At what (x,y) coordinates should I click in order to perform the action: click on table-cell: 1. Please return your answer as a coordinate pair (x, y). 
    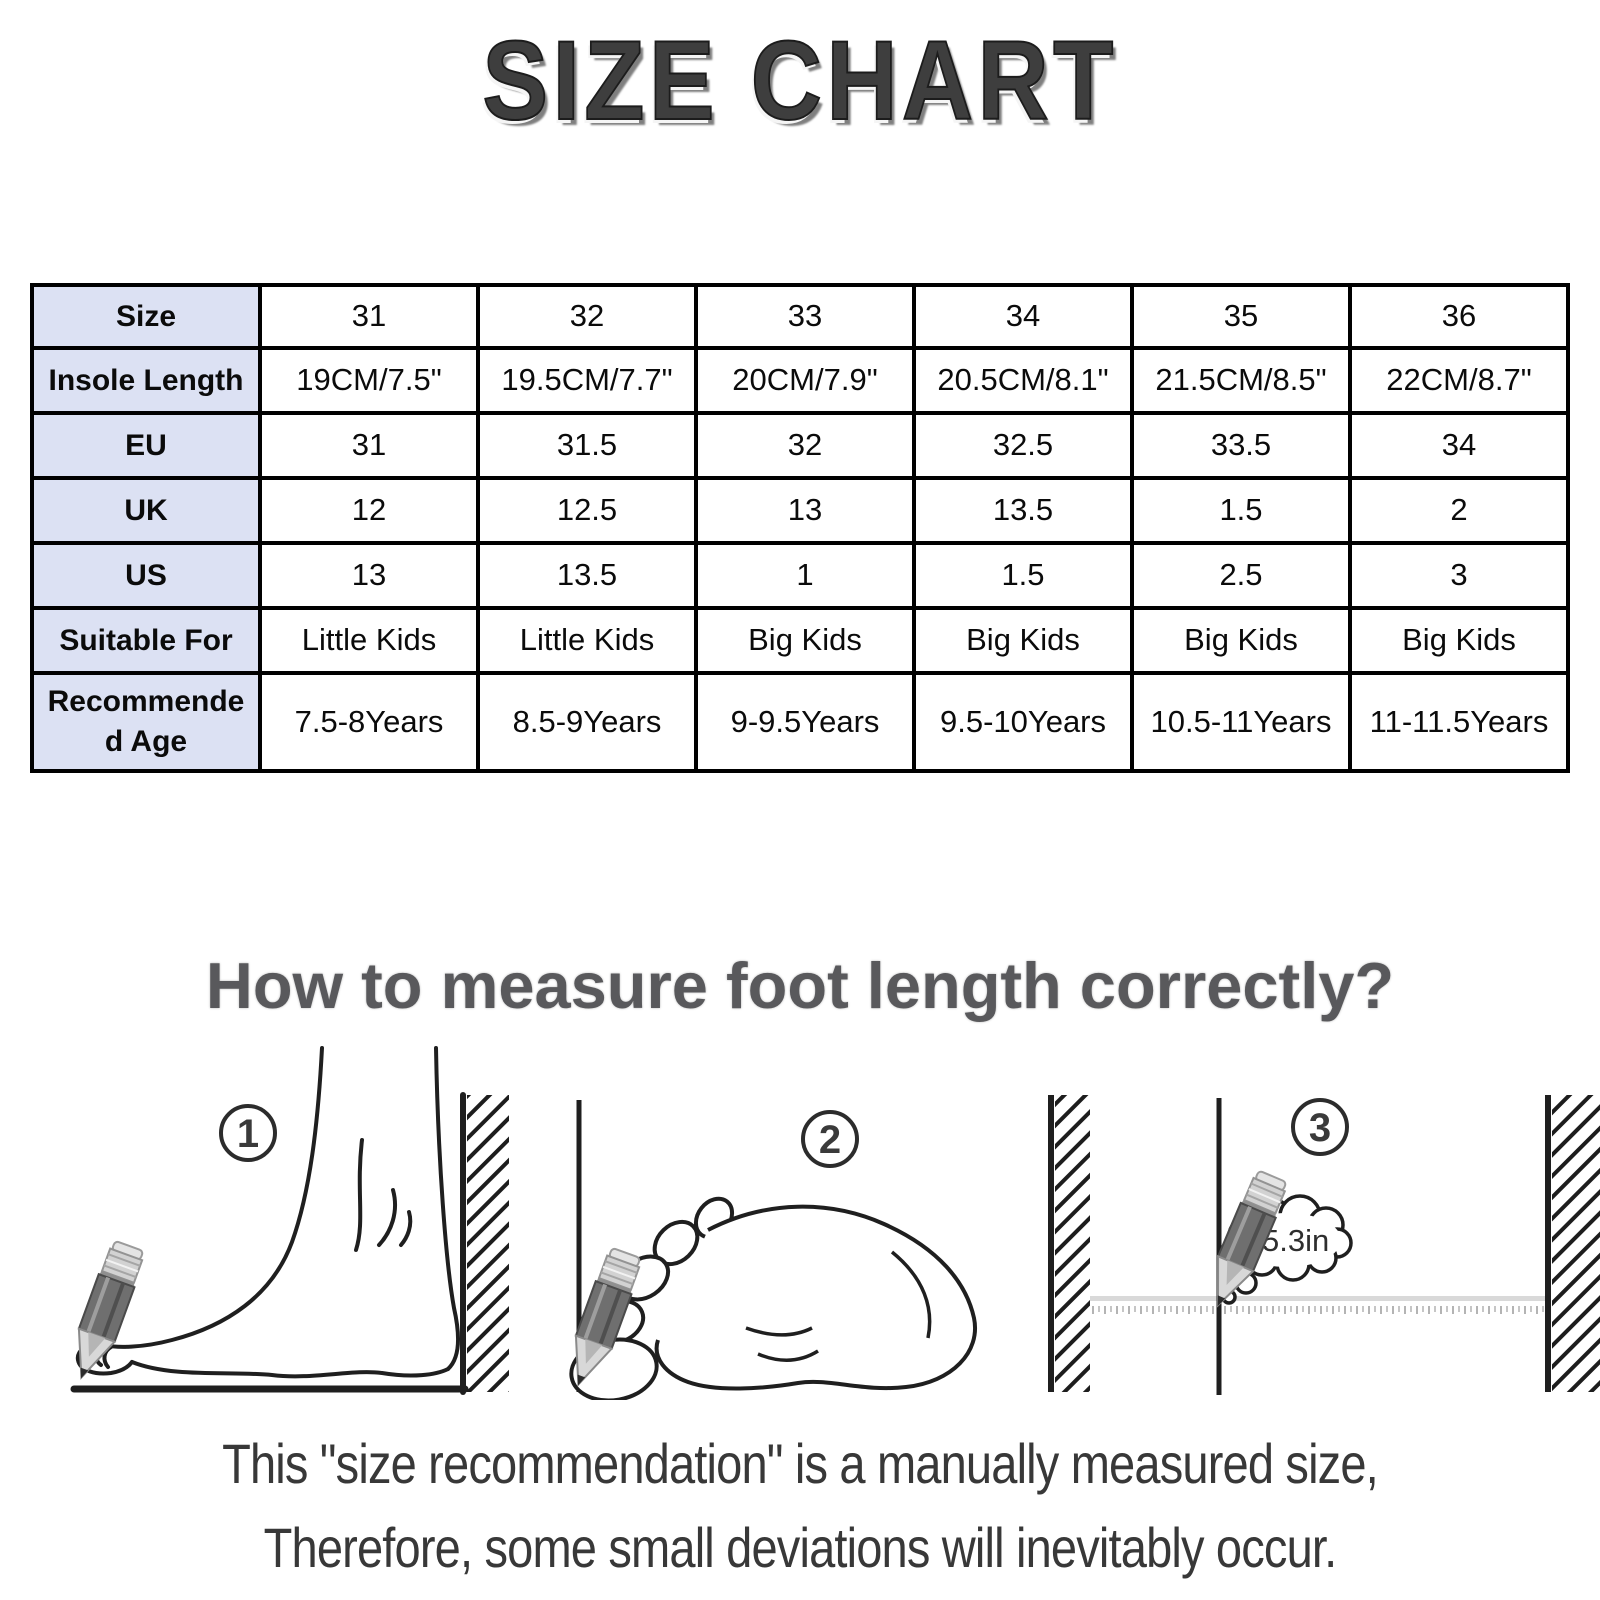
    Looking at the image, I should click on (805, 575).